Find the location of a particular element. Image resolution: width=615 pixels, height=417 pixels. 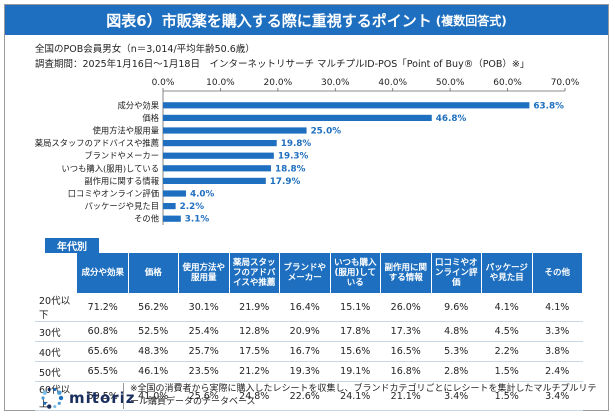

category-label: 口コミやオンライン評価 is located at coordinates (113, 194).